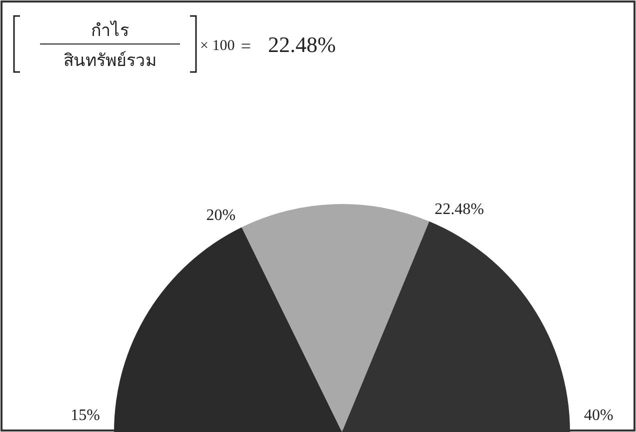 This screenshot has width=636, height=432. I want to click on text: 40%, so click(599, 415).